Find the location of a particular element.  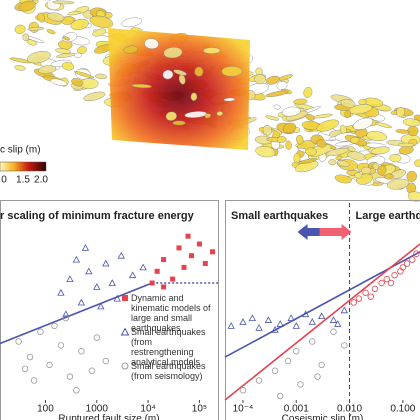

colorbar-label: c slip (m) is located at coordinates (20, 150).